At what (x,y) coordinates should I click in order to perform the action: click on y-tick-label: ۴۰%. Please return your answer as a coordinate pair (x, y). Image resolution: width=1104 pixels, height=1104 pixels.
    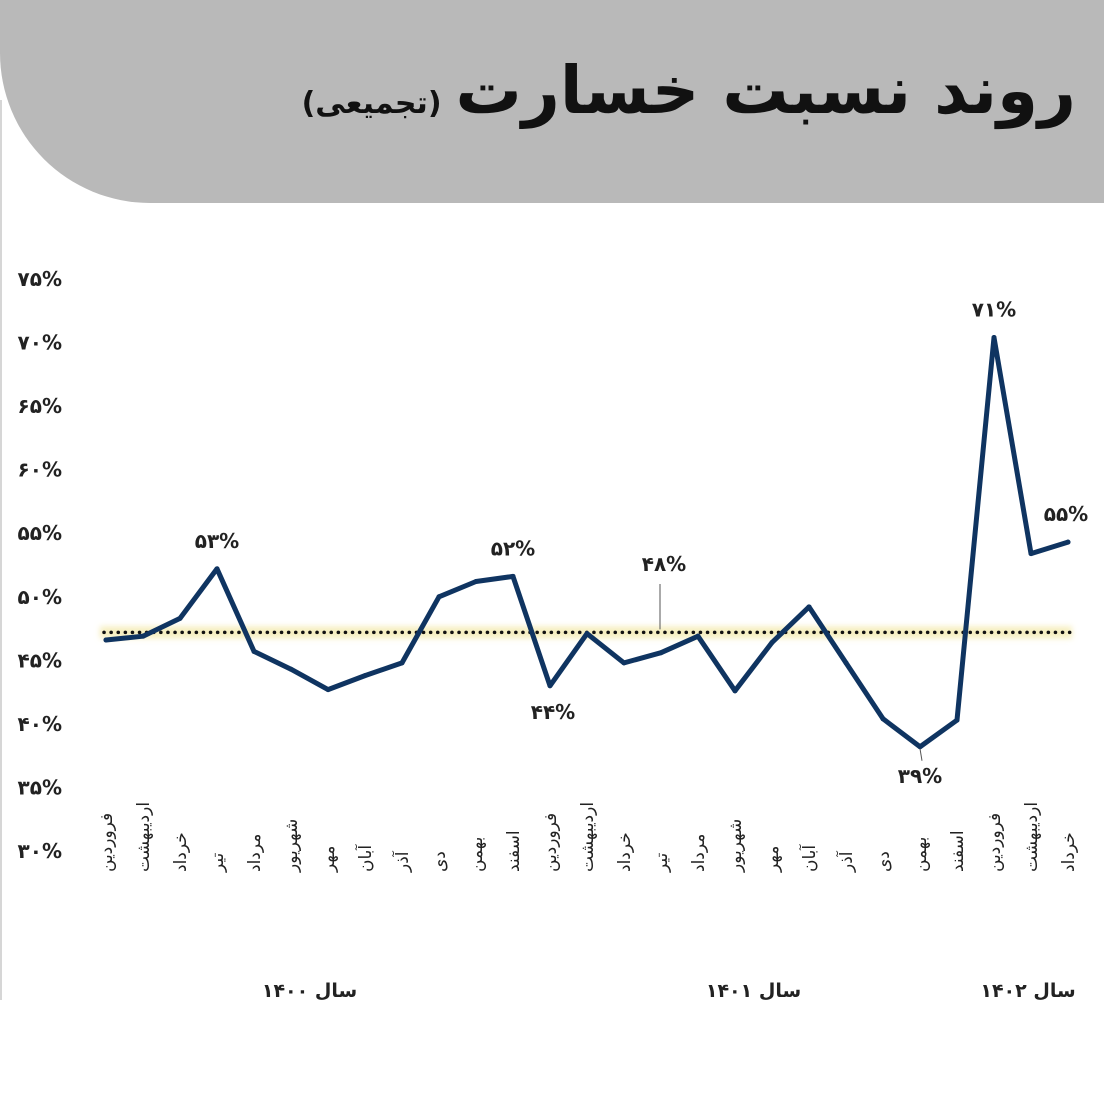
    Looking at the image, I should click on (40, 724).